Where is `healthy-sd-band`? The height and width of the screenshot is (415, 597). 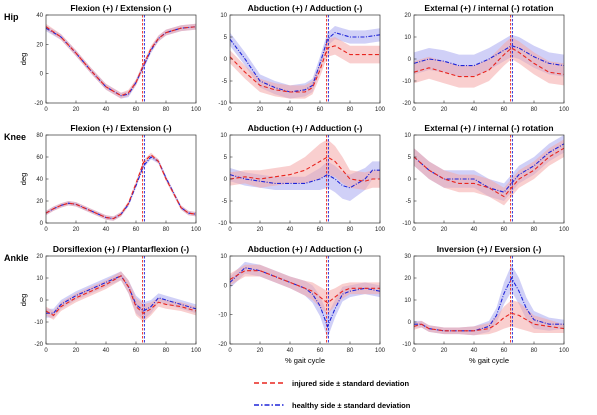 healthy-sd-band is located at coordinates (305, 62).